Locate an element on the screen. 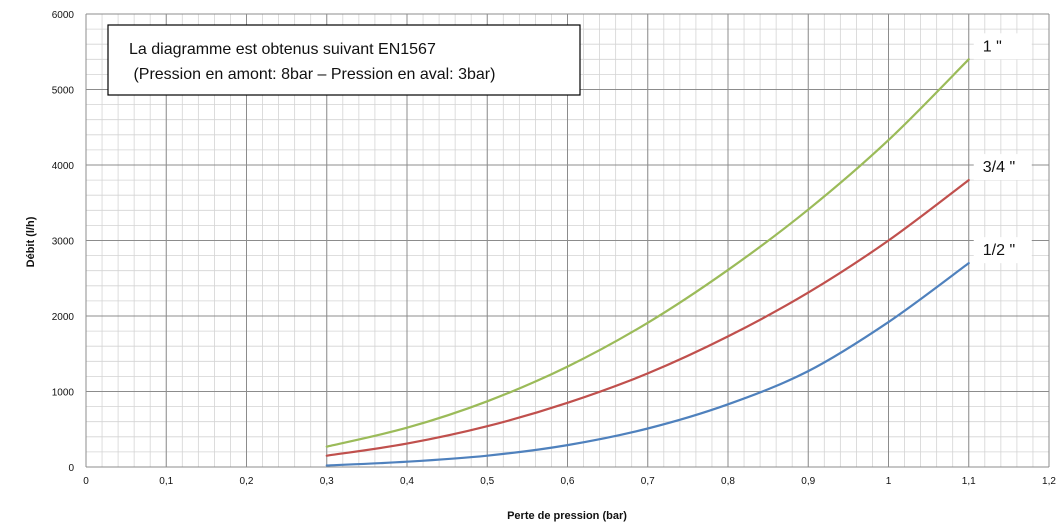 This screenshot has width=1063, height=525. x-tick-label: 0,8 is located at coordinates (728, 481).